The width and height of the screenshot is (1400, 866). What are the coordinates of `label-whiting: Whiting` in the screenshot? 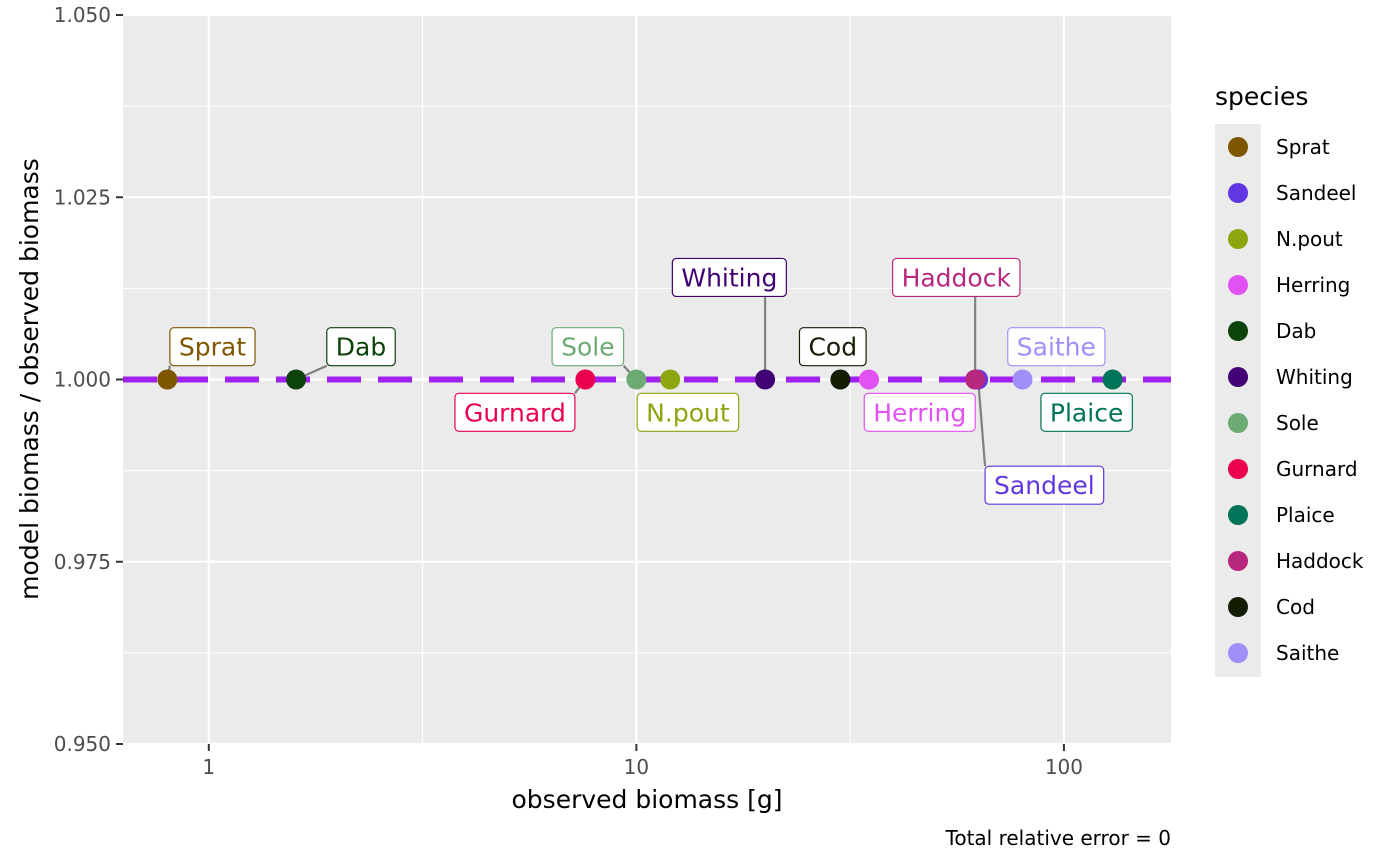 It's located at (729, 277).